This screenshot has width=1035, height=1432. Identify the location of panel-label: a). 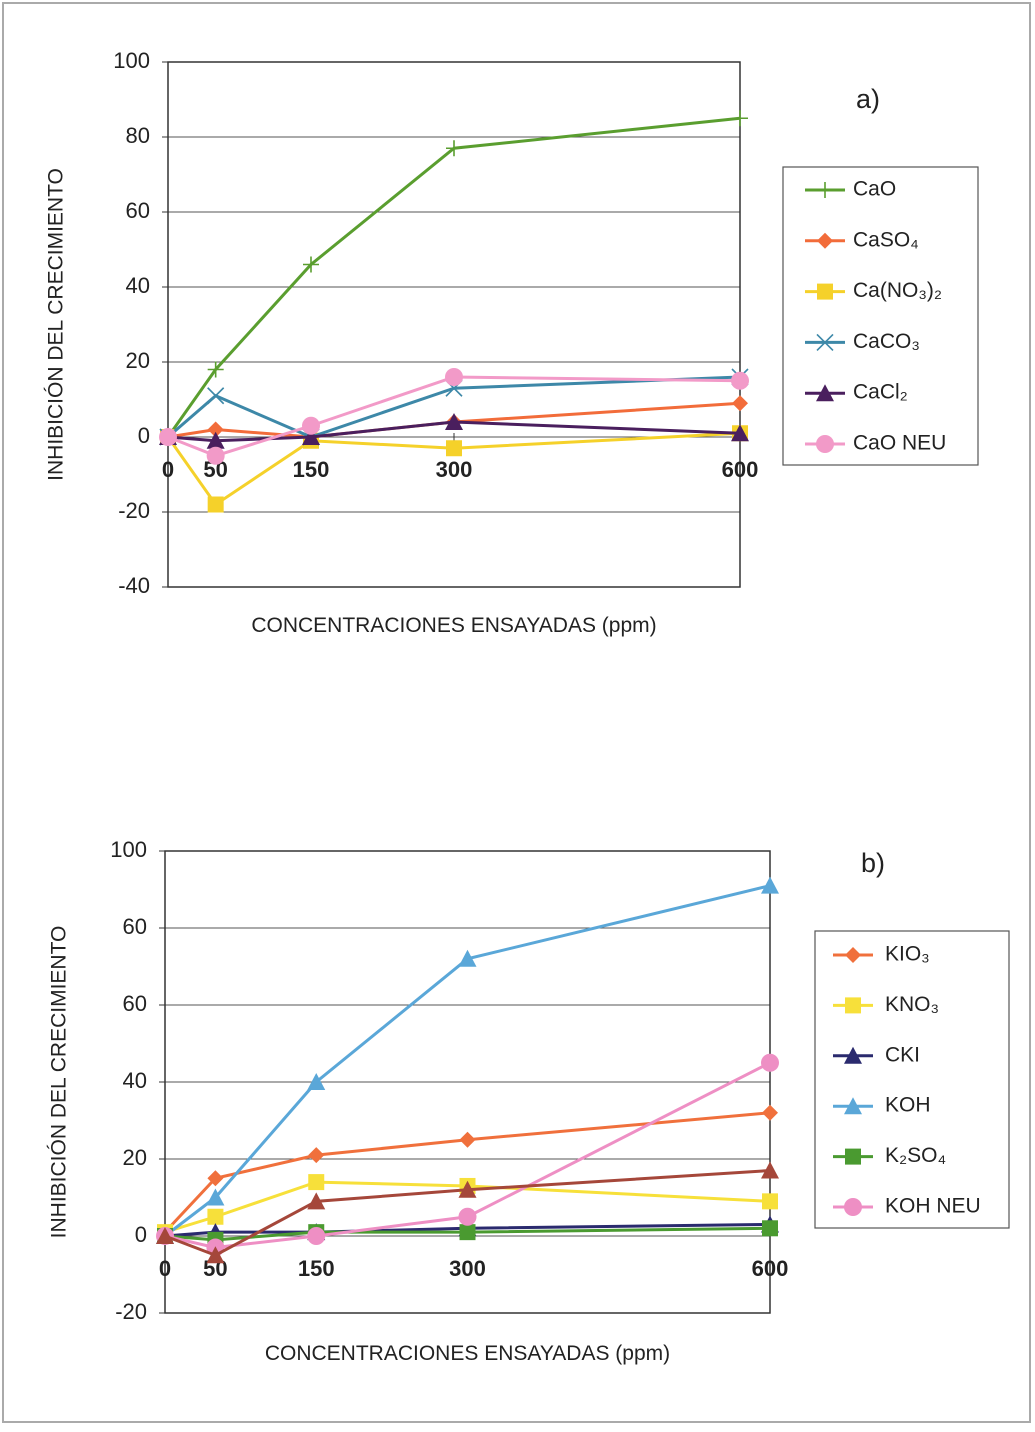
(868, 99).